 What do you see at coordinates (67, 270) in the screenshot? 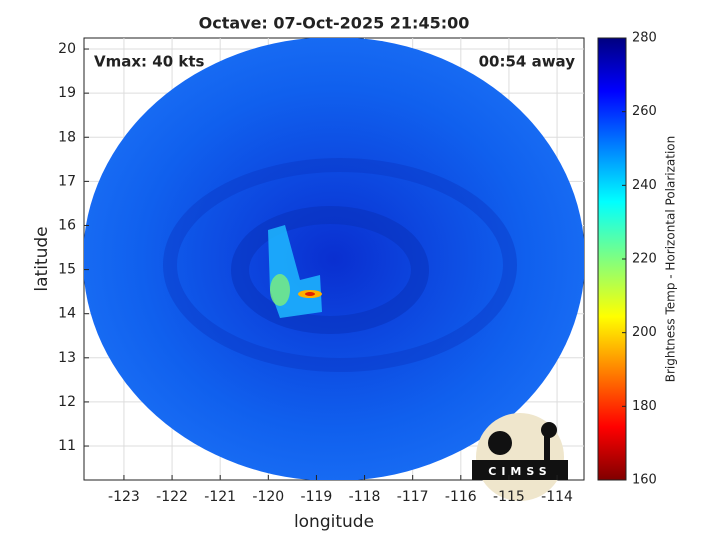
I see `y-tick-label: 15` at bounding box center [67, 270].